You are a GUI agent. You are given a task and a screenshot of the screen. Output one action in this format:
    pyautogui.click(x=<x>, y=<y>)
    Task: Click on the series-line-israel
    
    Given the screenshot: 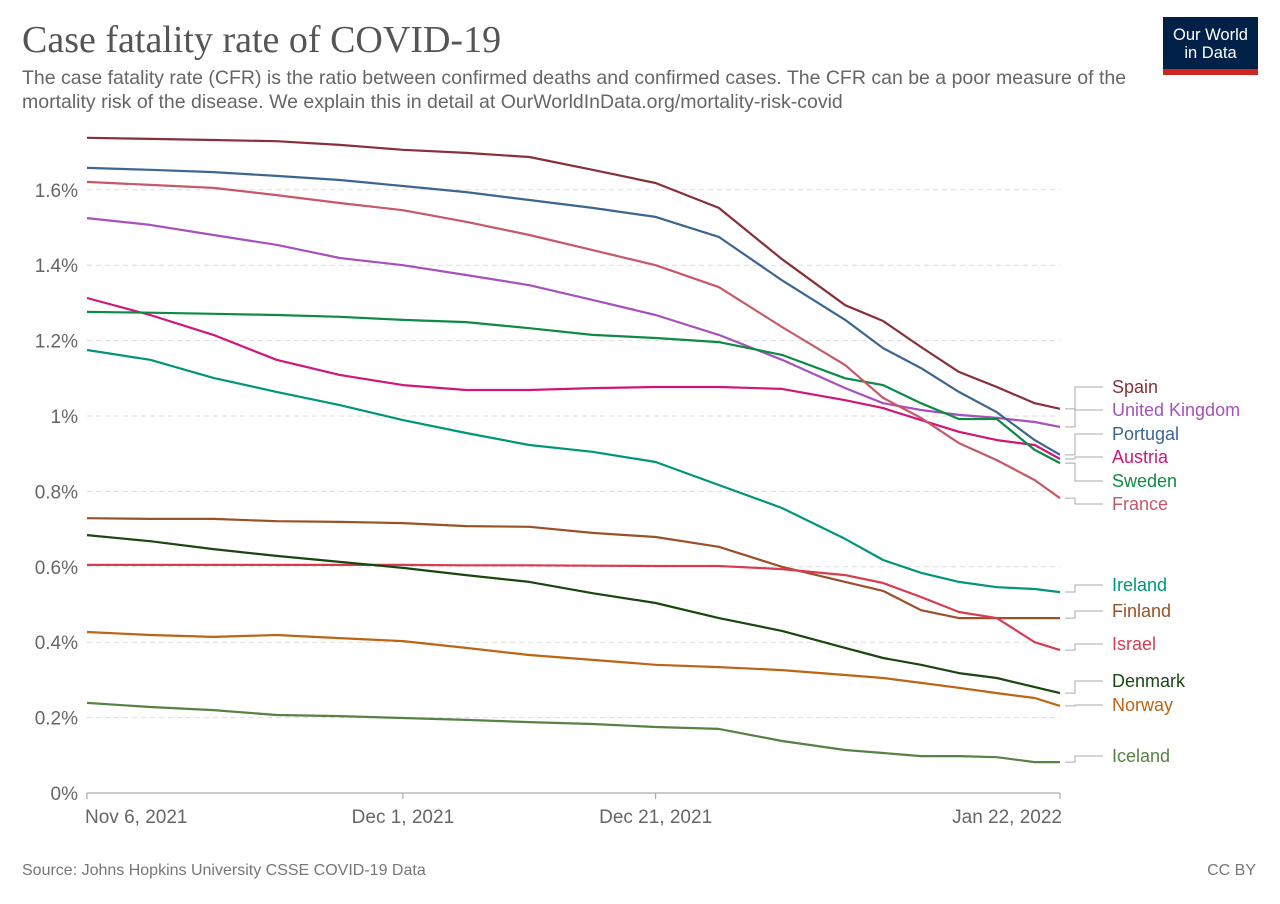 What is the action you would take?
    pyautogui.click(x=574, y=607)
    